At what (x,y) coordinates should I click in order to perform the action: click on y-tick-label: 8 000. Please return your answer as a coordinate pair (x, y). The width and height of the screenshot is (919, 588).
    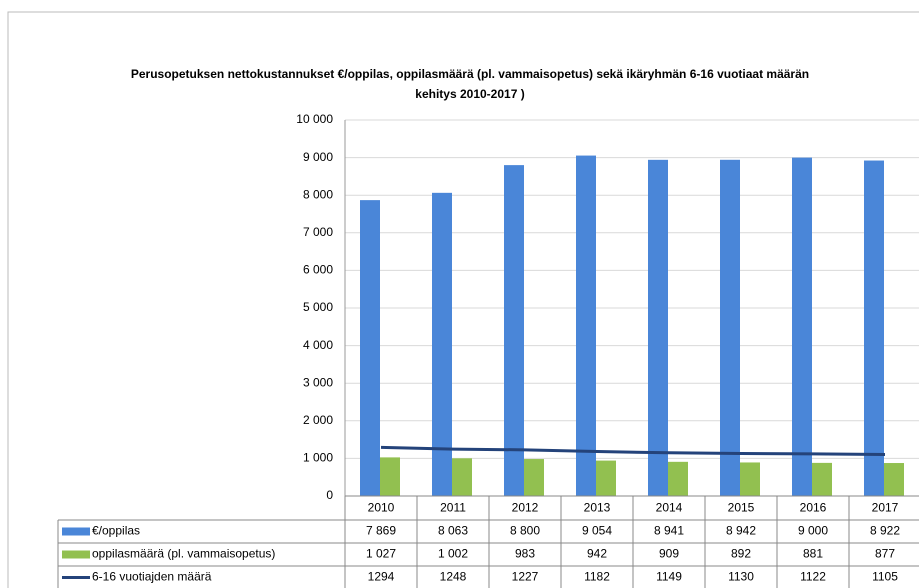
    Looking at the image, I should click on (318, 194).